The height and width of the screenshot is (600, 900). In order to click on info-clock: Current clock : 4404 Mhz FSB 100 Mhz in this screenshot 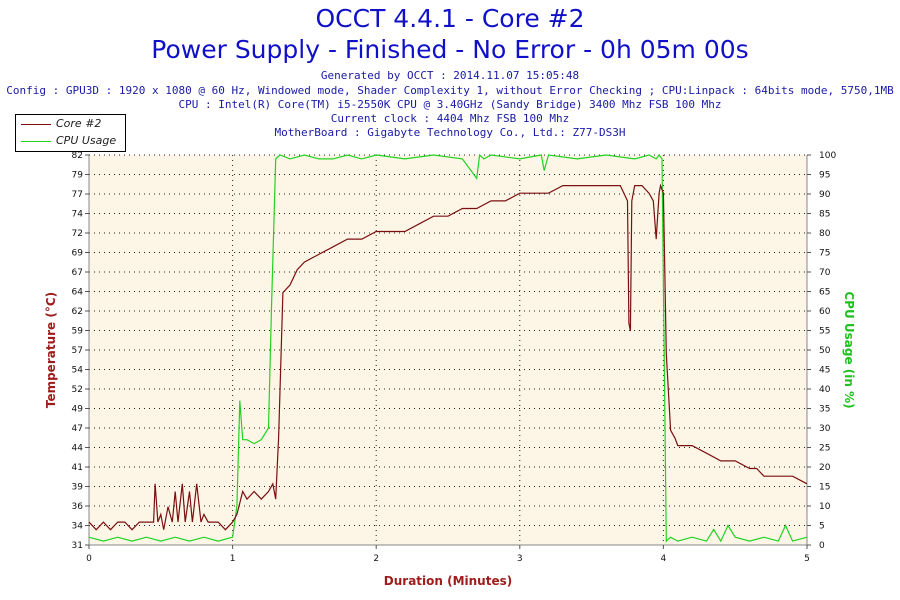, I will do `click(450, 118)`.